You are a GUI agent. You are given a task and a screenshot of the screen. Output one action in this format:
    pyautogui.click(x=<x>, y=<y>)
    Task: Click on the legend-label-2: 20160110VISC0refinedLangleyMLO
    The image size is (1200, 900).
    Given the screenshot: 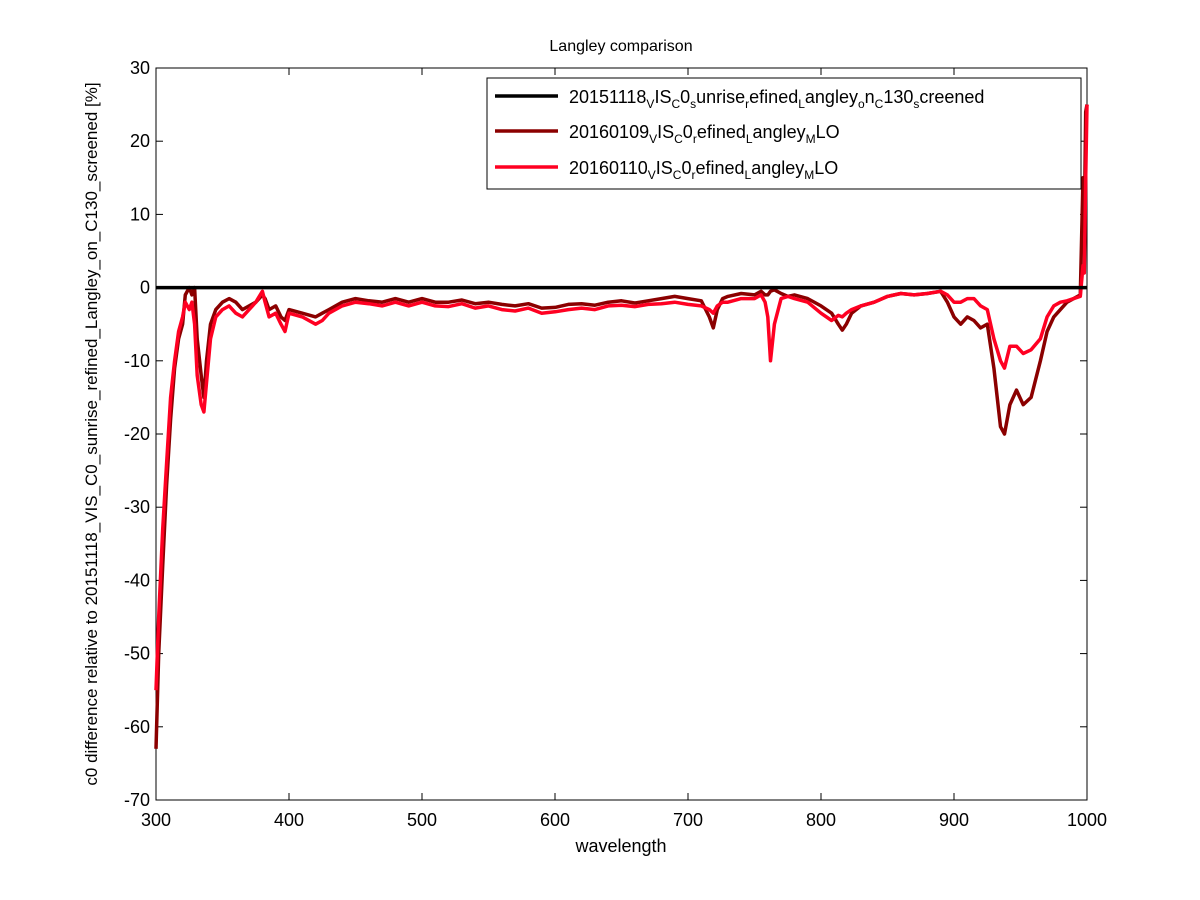 What is the action you would take?
    pyautogui.click(x=703, y=170)
    